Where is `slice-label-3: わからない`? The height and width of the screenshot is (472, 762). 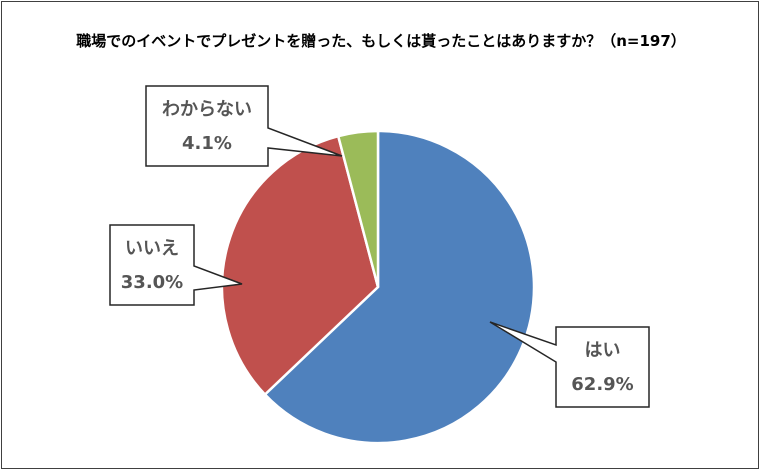
slice-label-3: わからない is located at coordinates (207, 109).